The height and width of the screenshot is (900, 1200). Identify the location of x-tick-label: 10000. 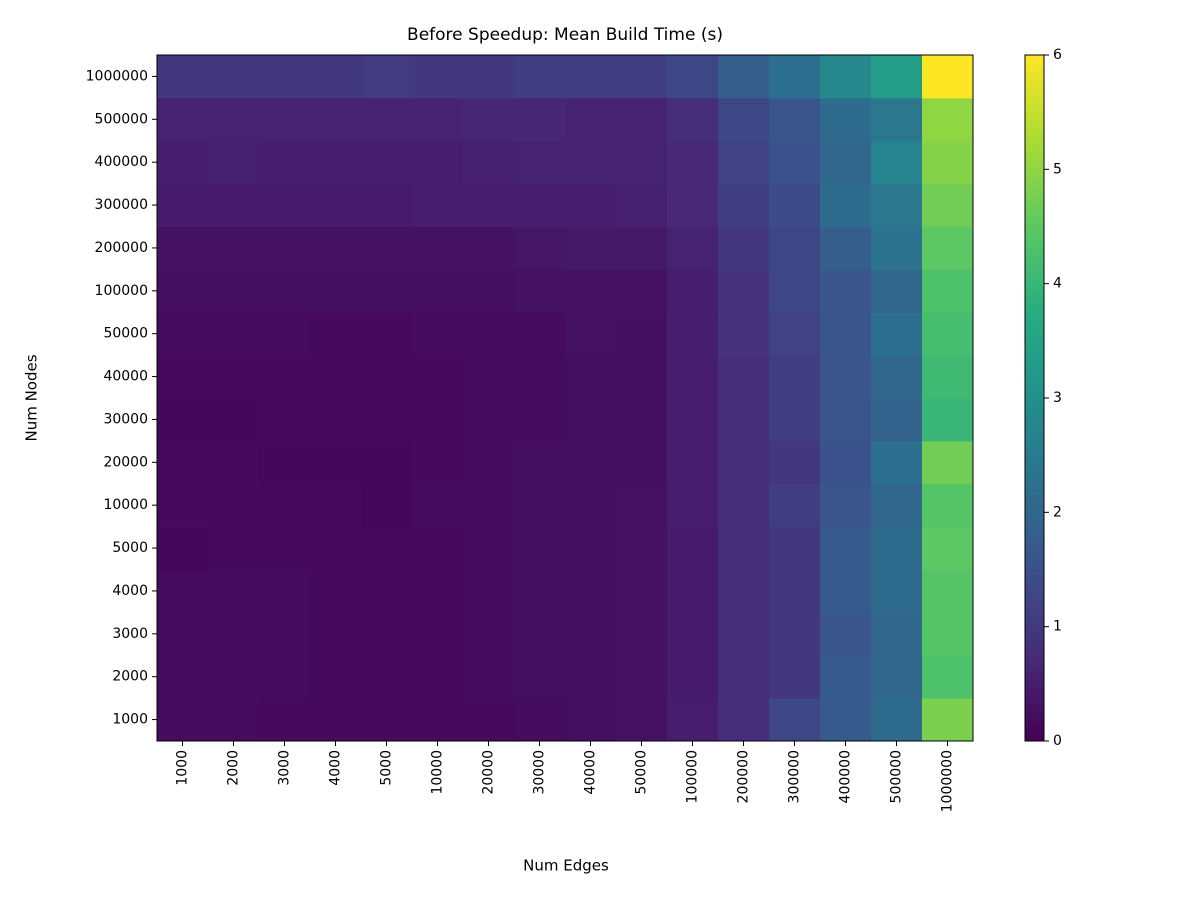
(438, 772).